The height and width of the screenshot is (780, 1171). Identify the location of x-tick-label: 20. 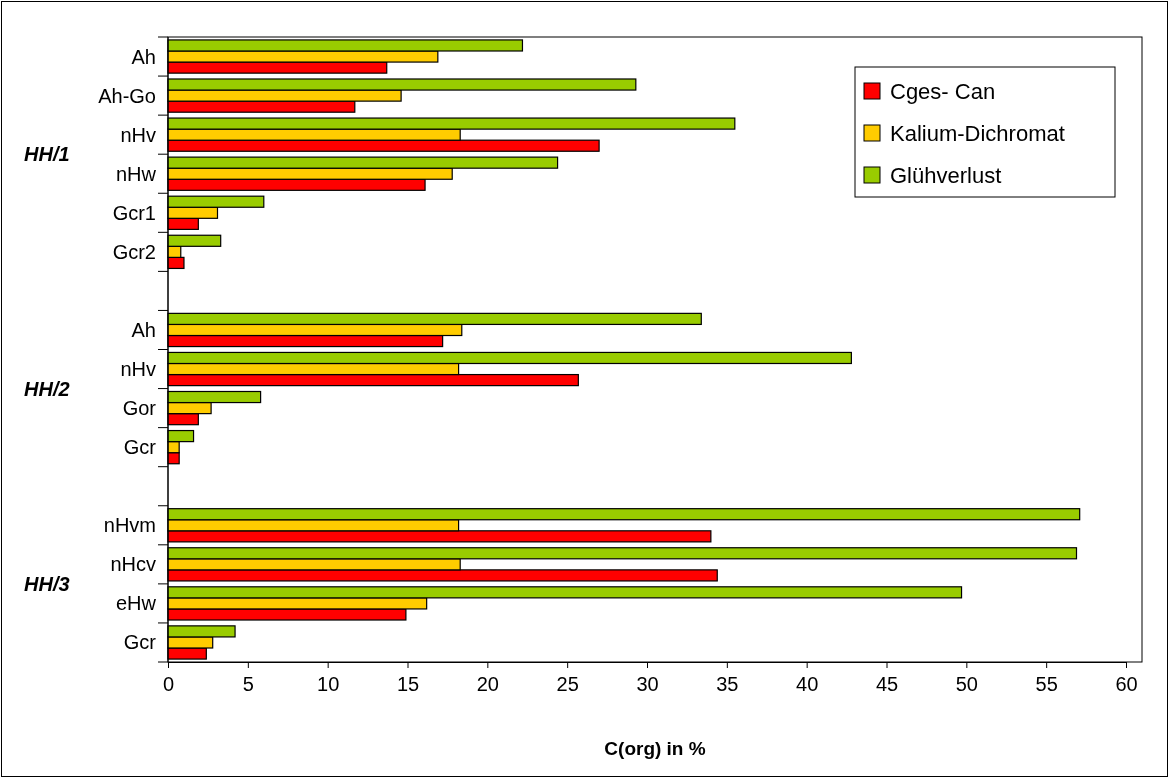
(487, 684).